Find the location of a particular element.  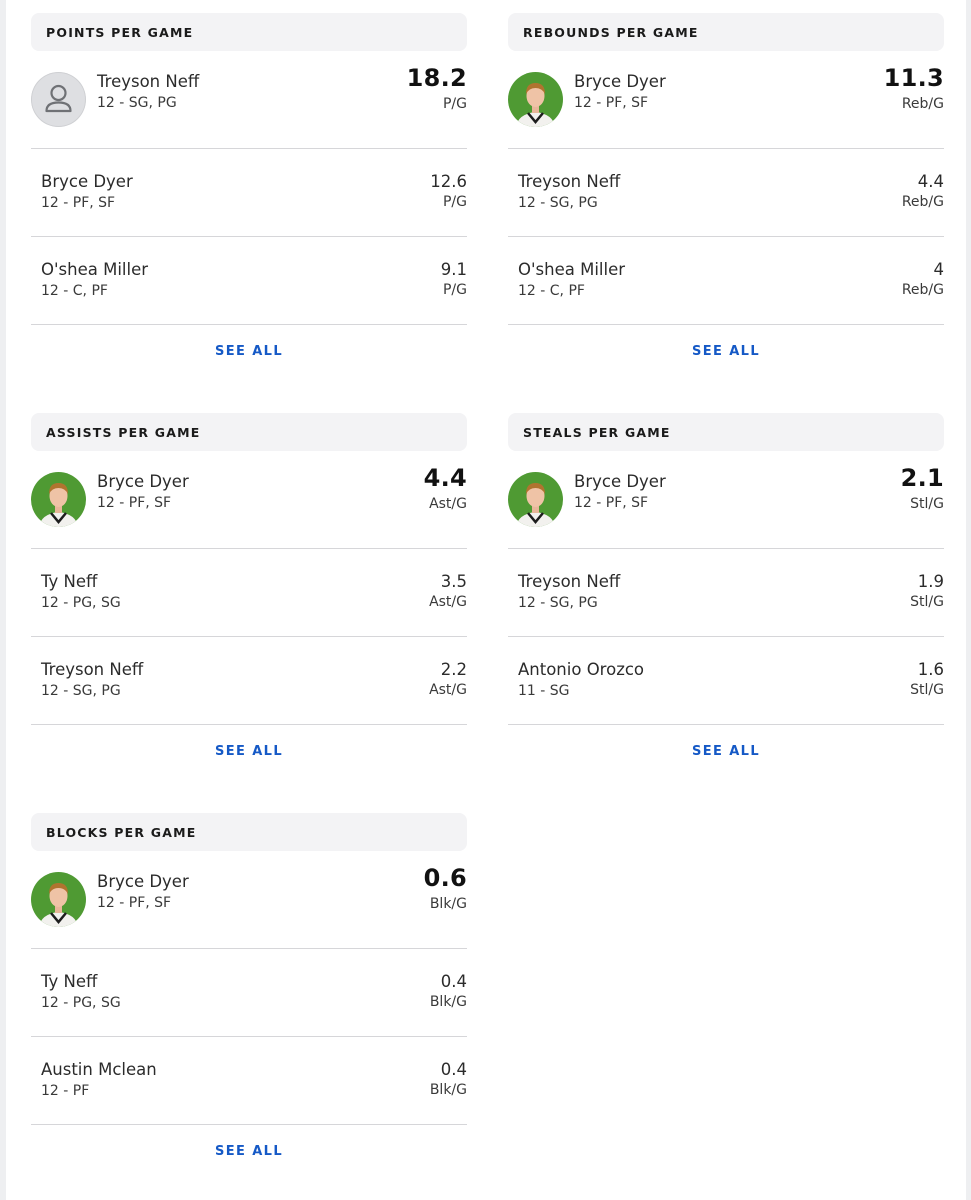

leader-class-position: 12 - SG, PG is located at coordinates (137, 102).